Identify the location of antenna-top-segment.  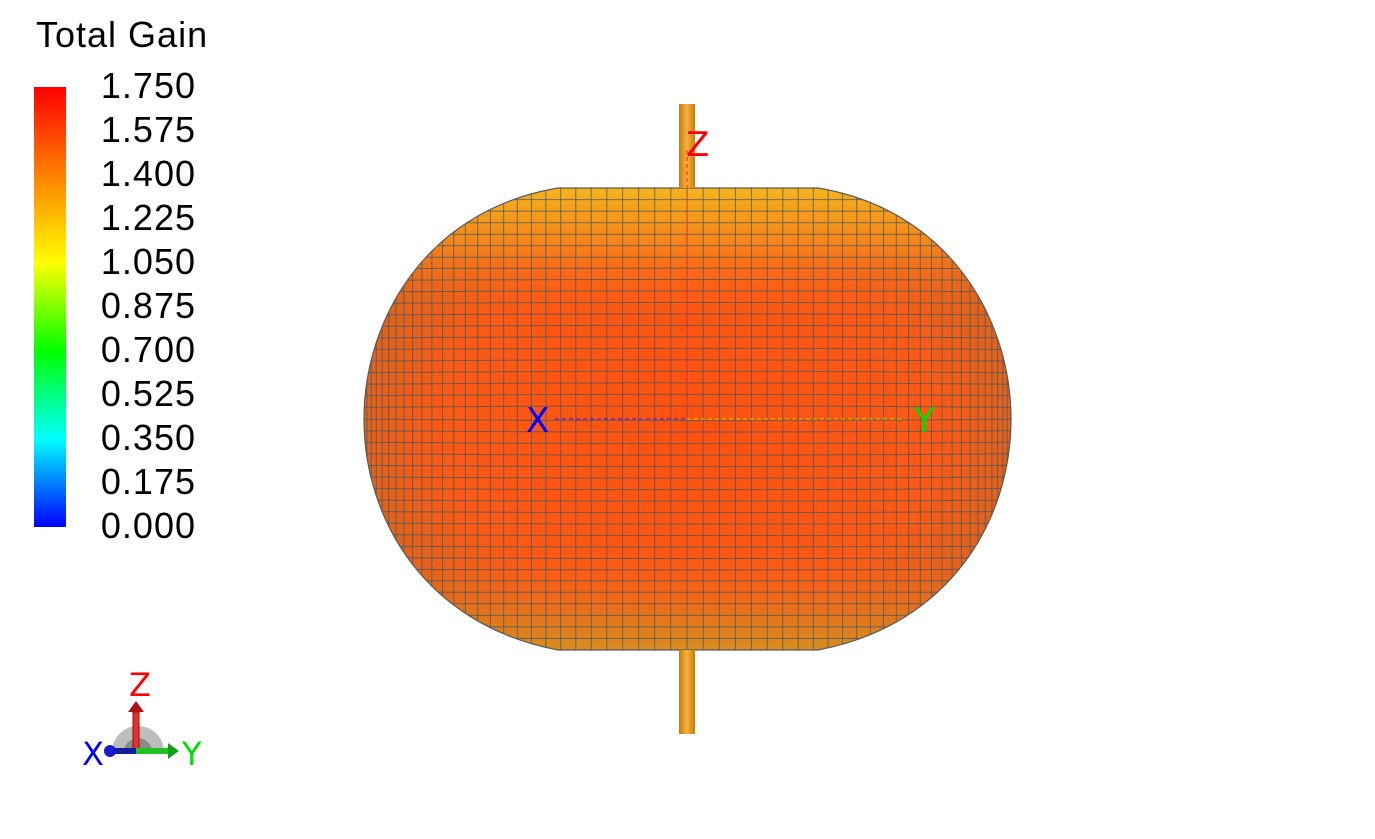
(687, 146).